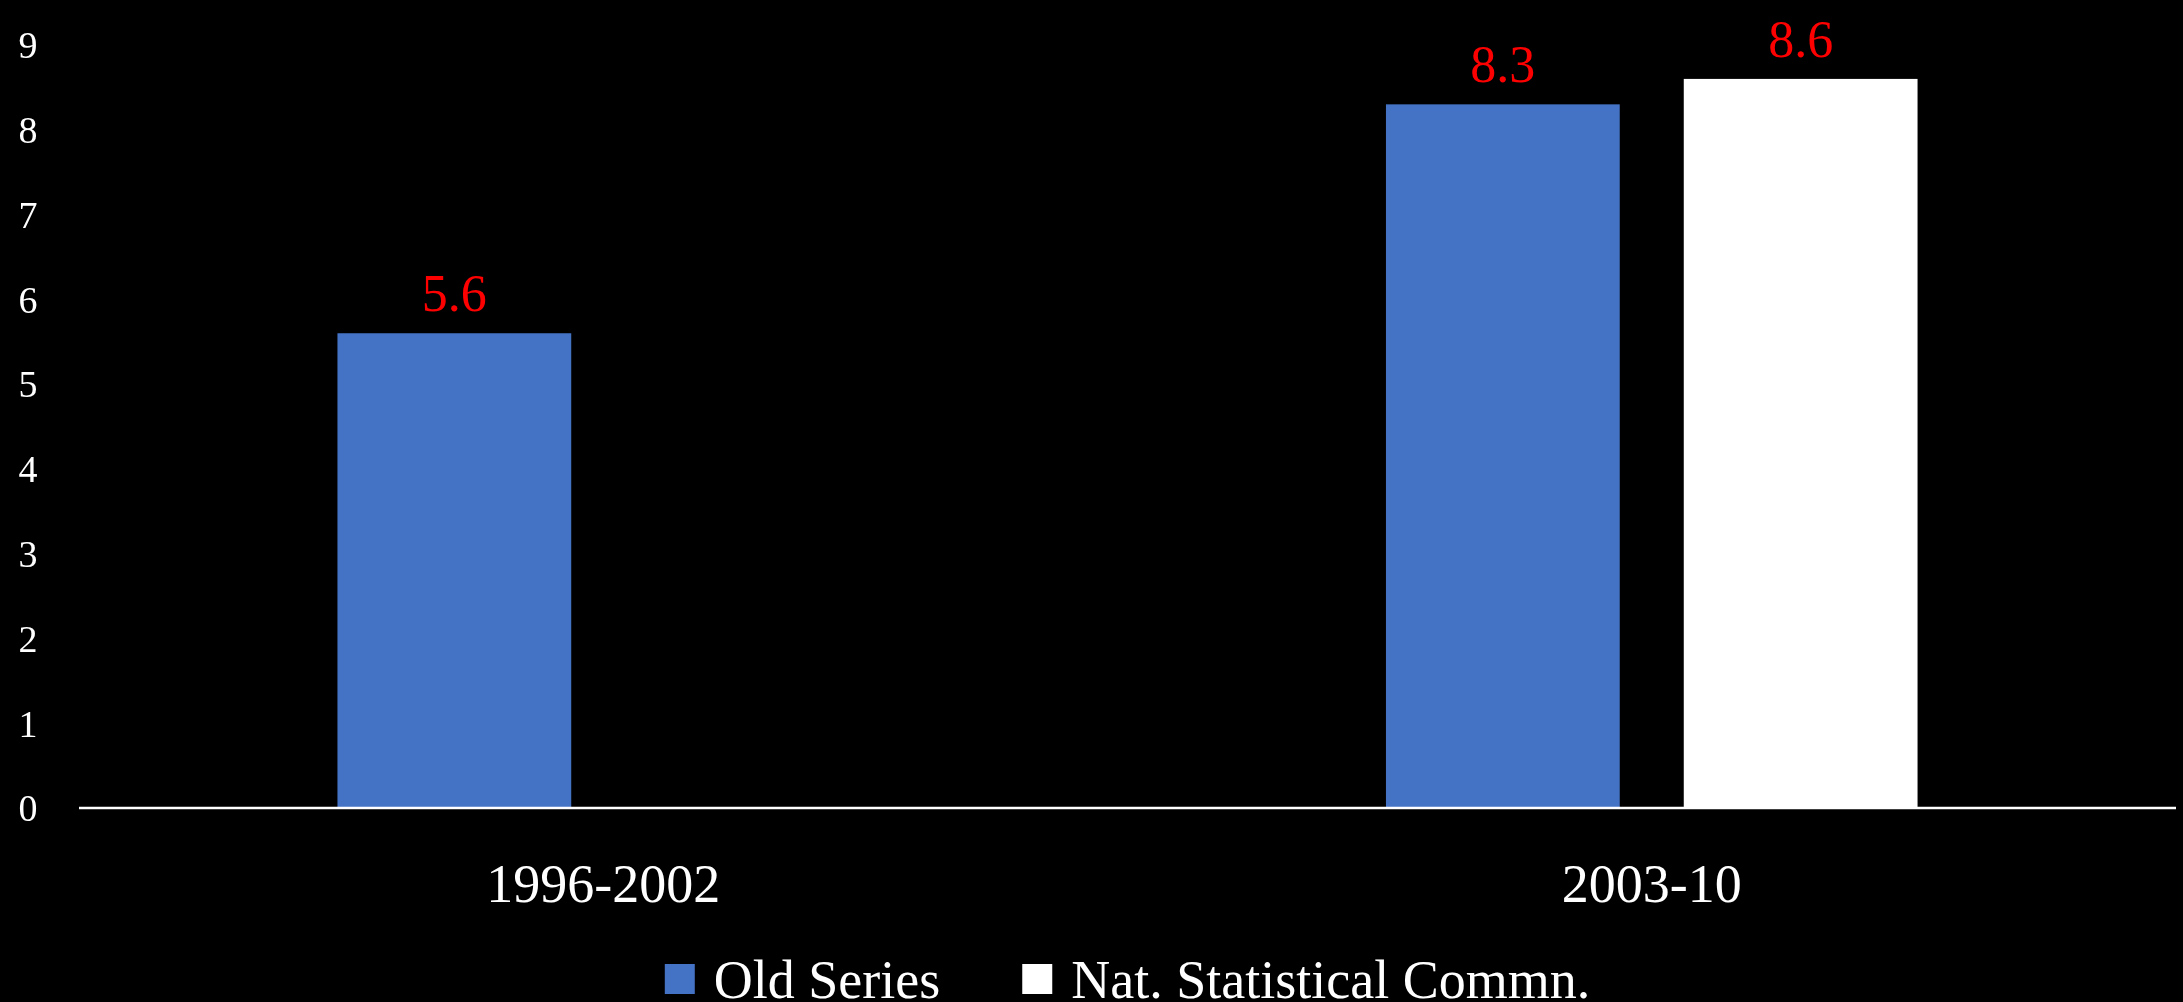 The height and width of the screenshot is (1002, 2183). Describe the element at coordinates (28, 214) in the screenshot. I see `y-tick-label: 7` at that location.